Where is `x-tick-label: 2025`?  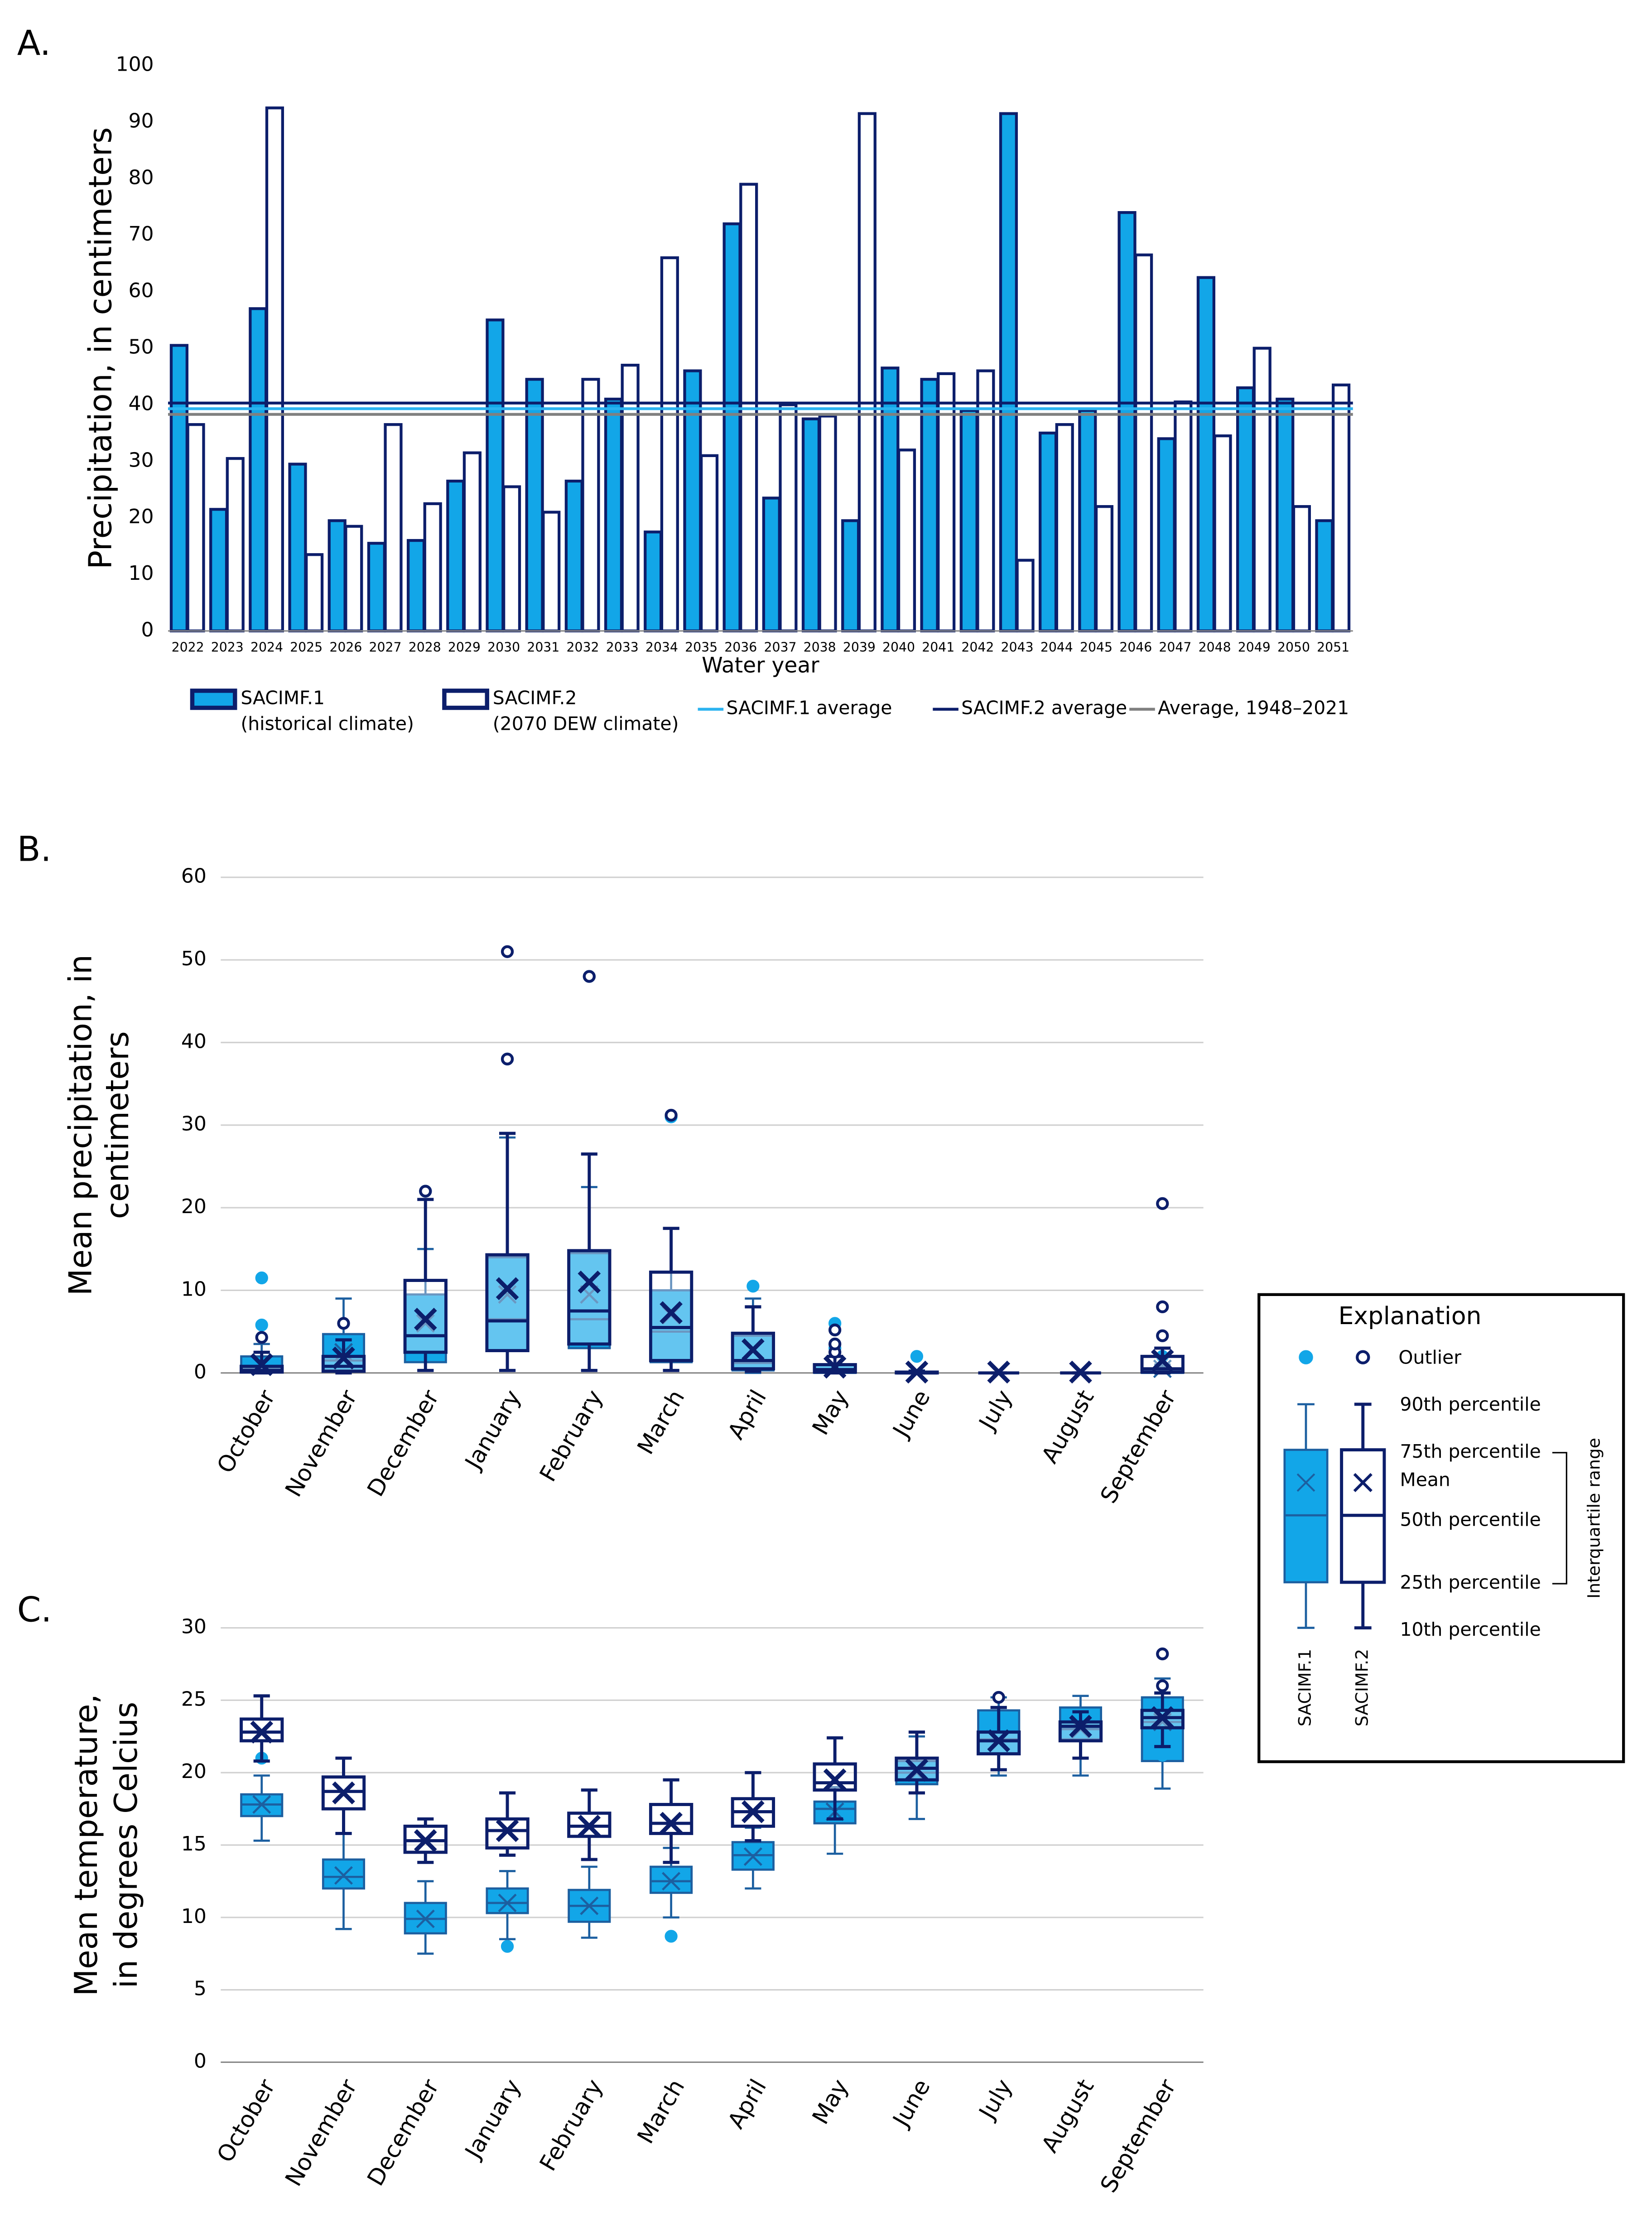
x-tick-label: 2025 is located at coordinates (307, 648).